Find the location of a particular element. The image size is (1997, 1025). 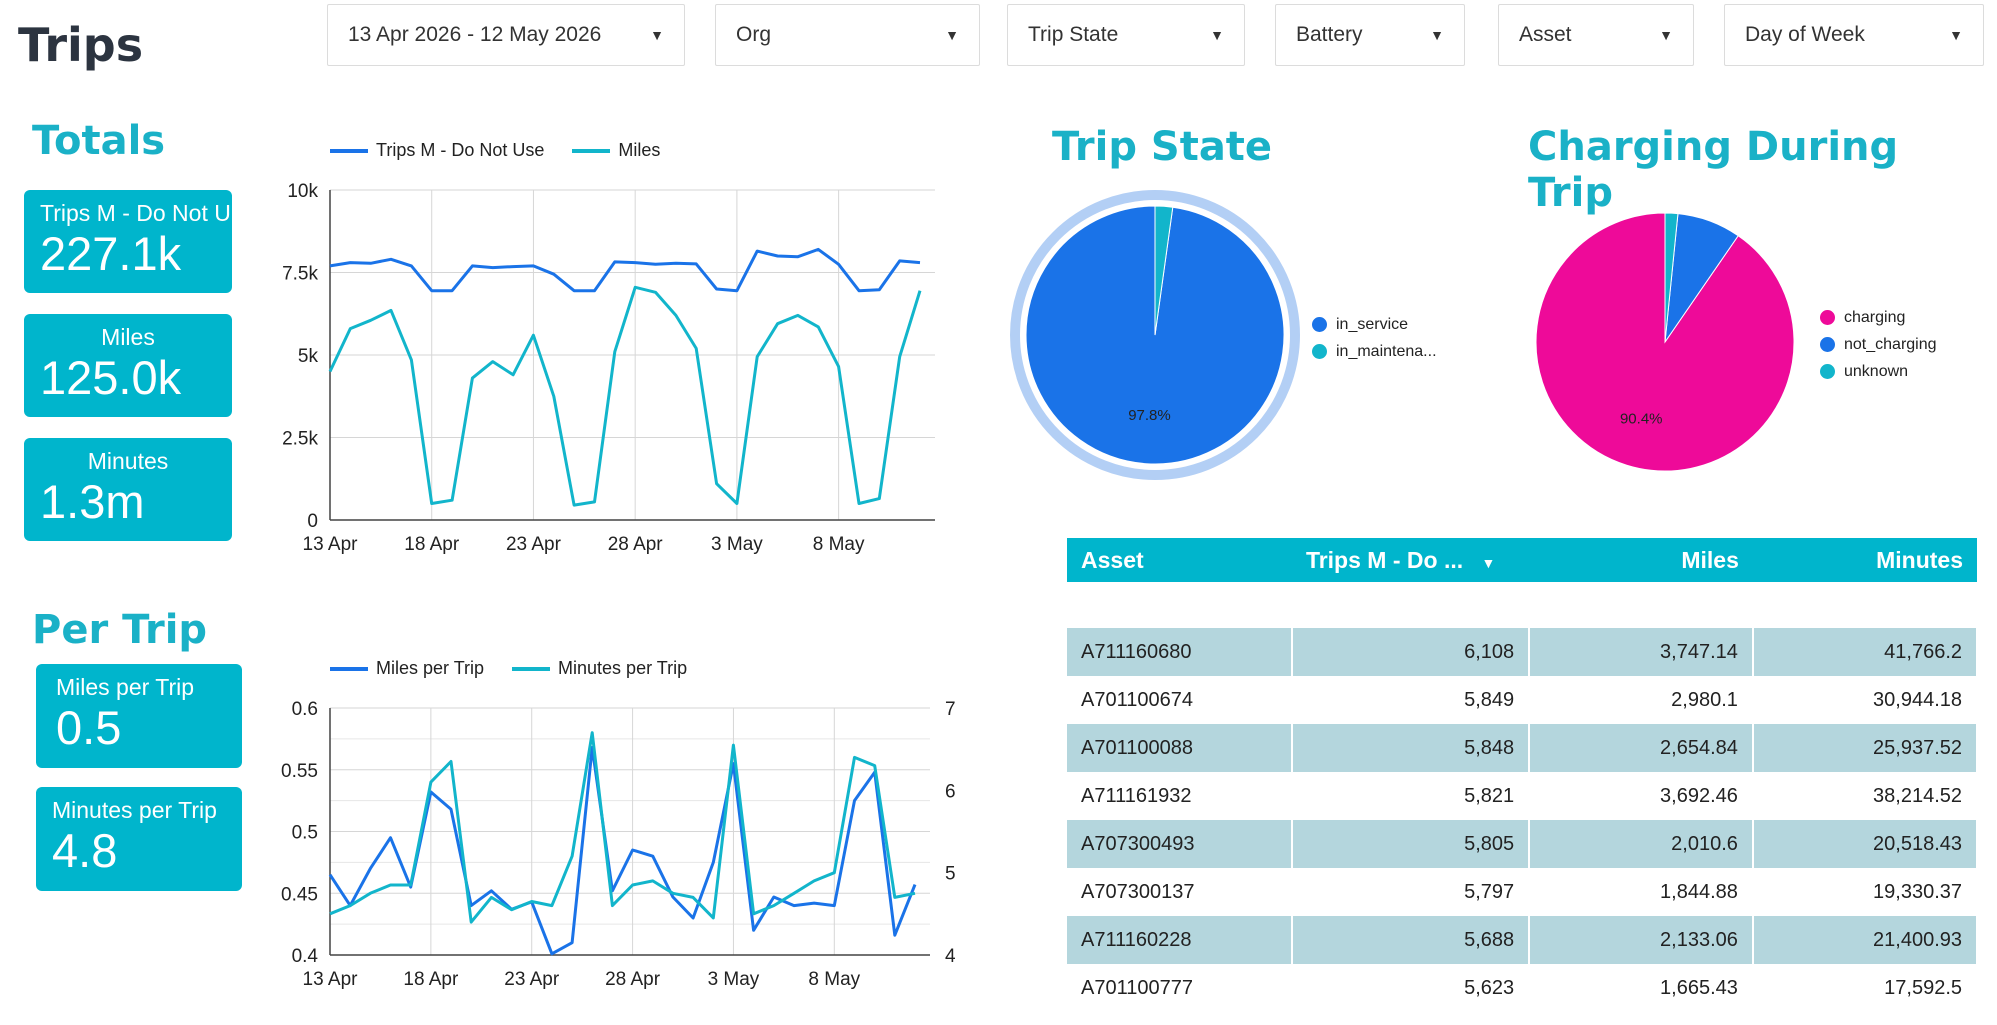

table-row: A711160228 5,688 2,133.06 21,400.93 is located at coordinates (1523, 940).